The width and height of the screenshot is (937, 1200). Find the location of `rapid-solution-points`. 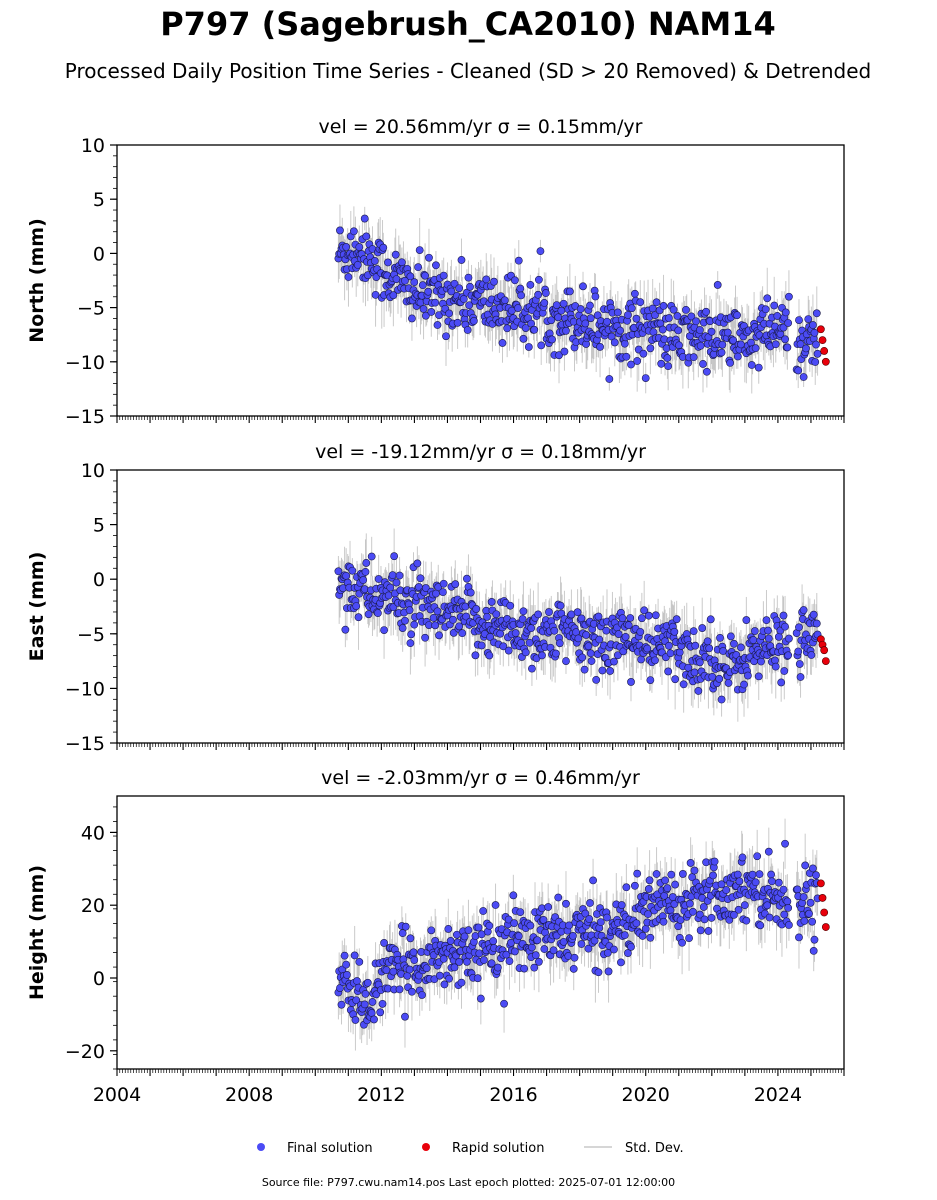

rapid-solution-points is located at coordinates (823, 345).